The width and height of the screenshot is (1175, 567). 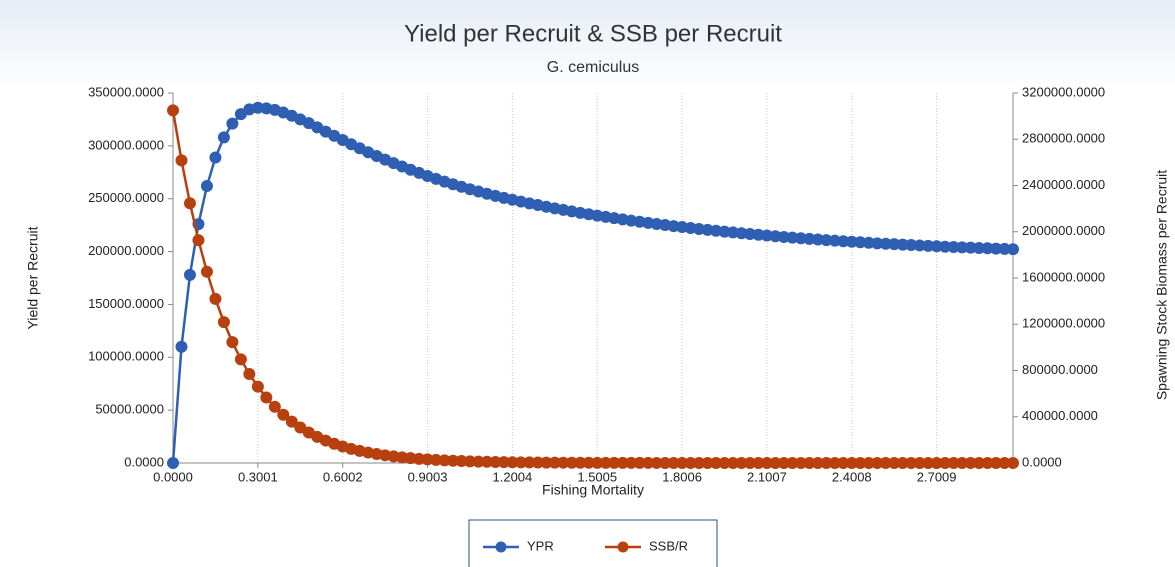 I want to click on y2-tick-label: 0.0000, so click(x=1042, y=461).